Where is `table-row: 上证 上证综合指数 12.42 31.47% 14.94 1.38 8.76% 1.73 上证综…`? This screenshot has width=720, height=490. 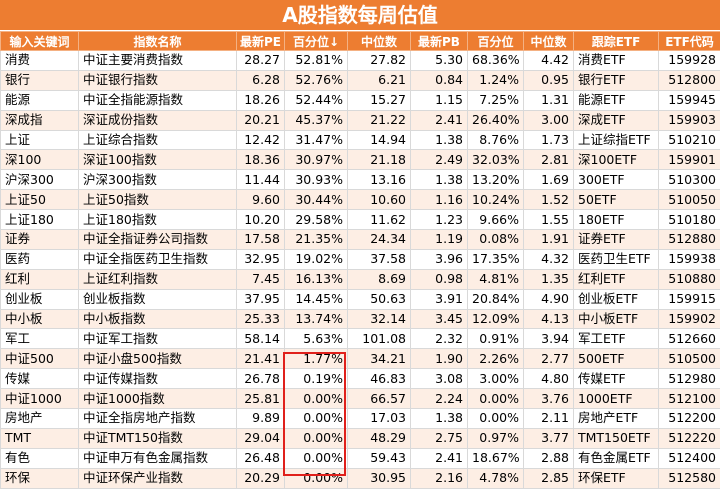 table-row: 上证 上证综合指数 12.42 31.47% 14.94 1.38 8.76% 1.73 上证综… is located at coordinates (360, 140).